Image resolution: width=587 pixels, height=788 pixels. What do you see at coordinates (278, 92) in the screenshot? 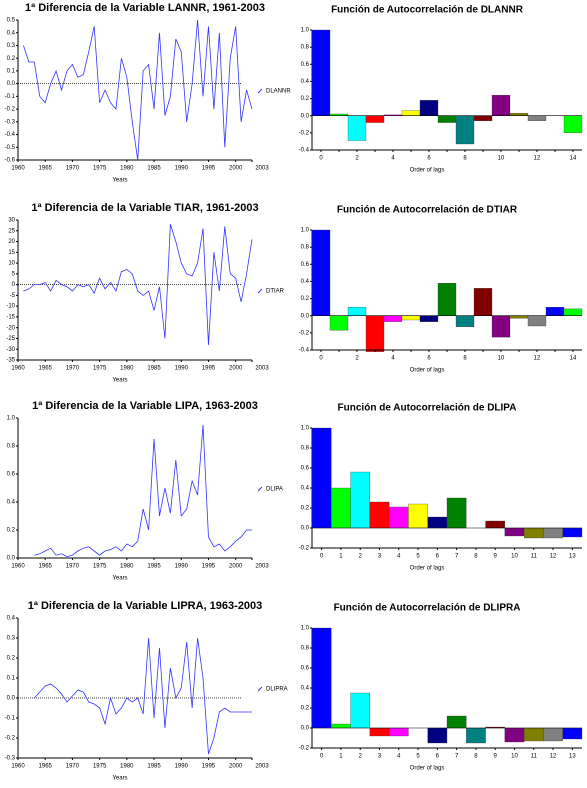
I see `legend-label: DLANNR` at bounding box center [278, 92].